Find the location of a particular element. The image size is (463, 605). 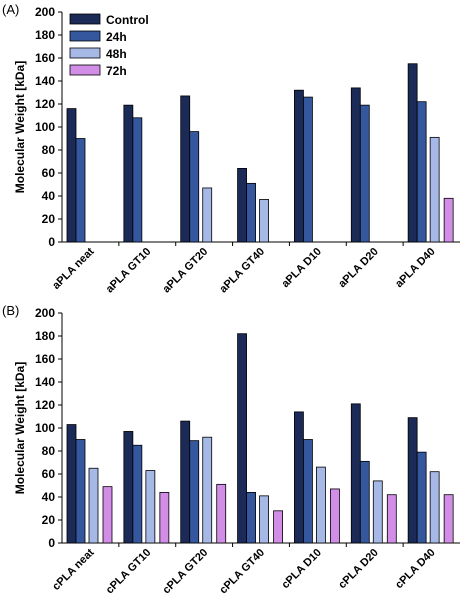

bar-control-apla-gt40 is located at coordinates (242, 205).